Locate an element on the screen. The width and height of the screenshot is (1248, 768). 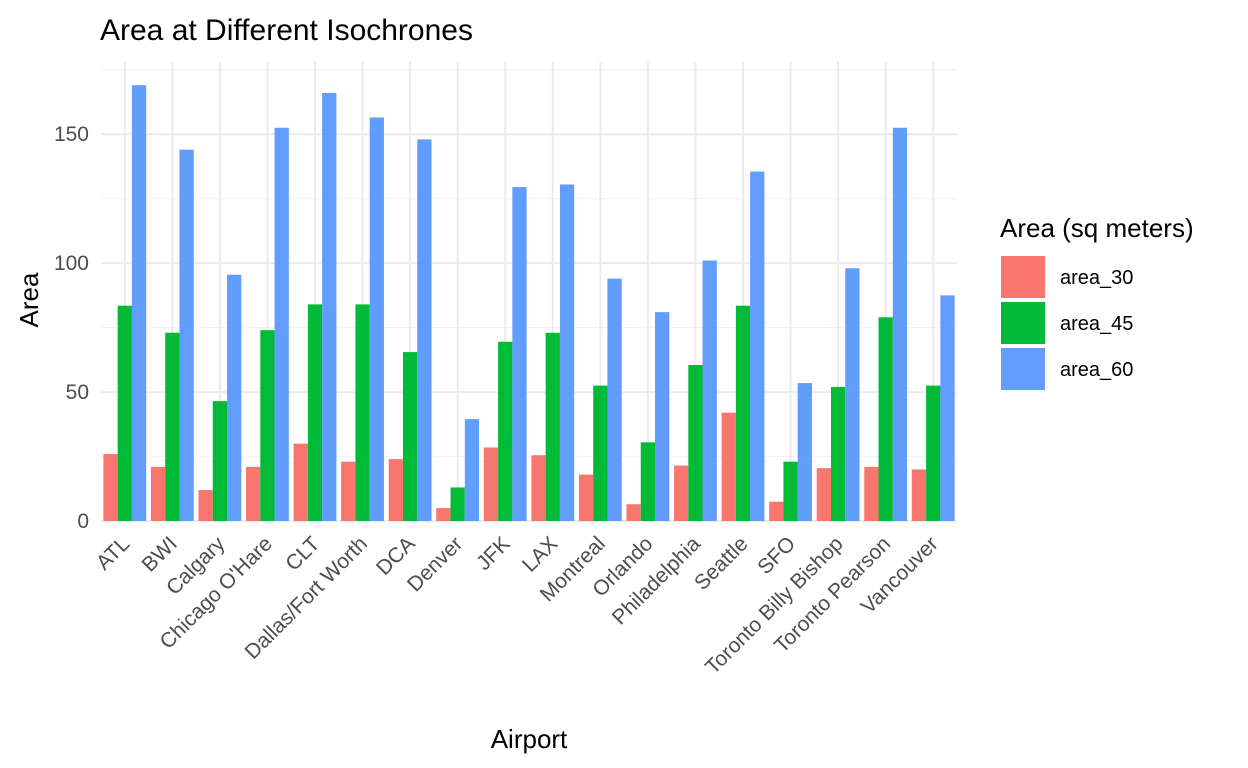
x-axis-title: Airport is located at coordinates (529, 739).